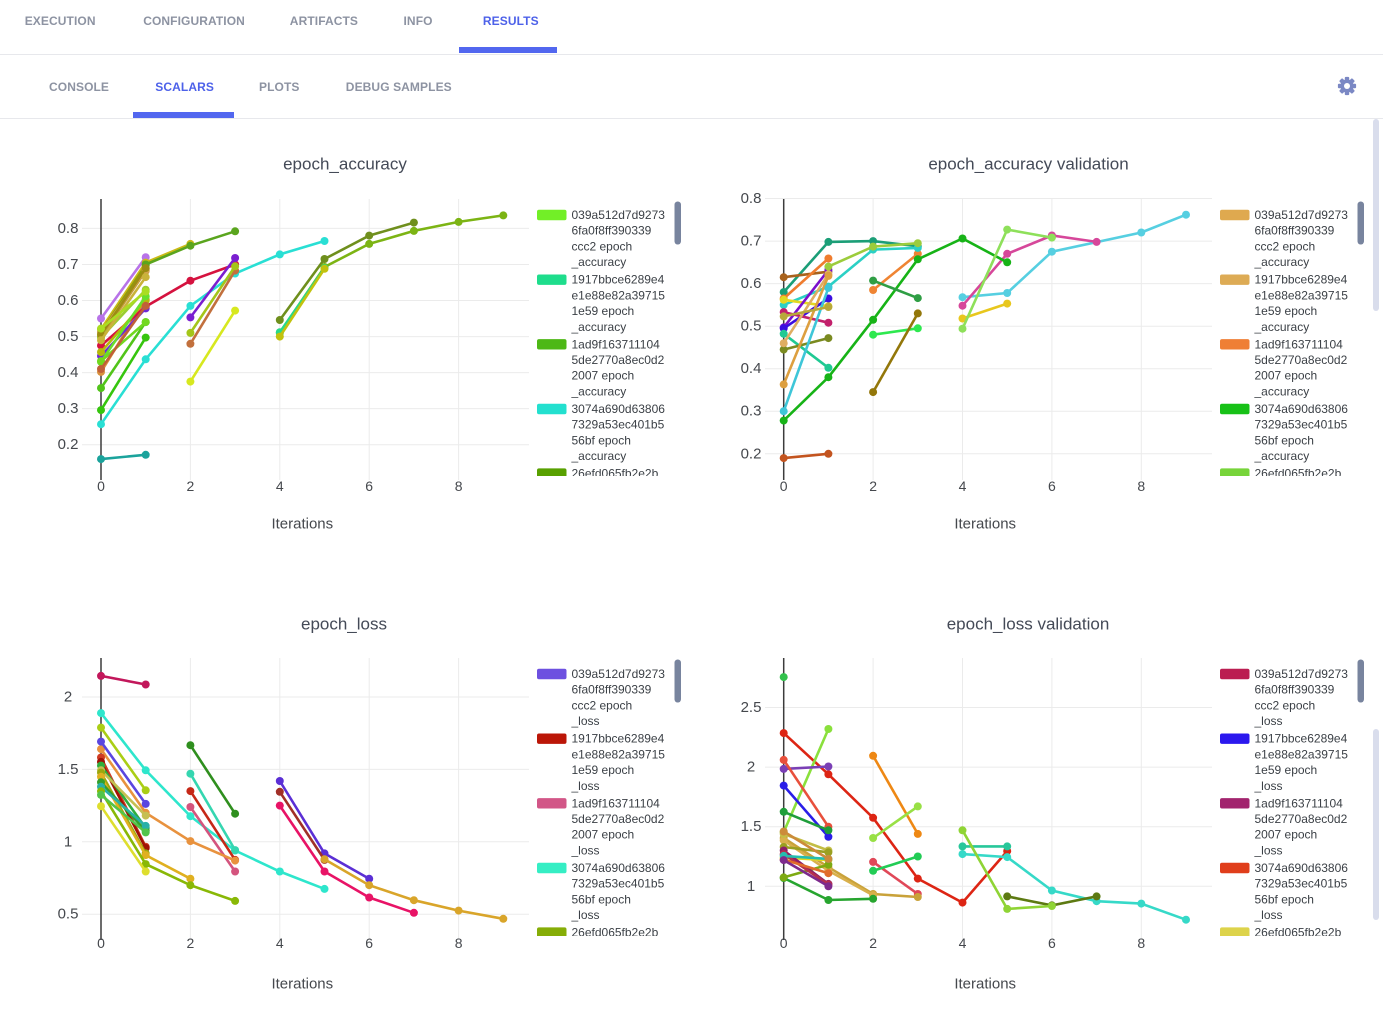  What do you see at coordinates (1286, 376) in the screenshot?
I see `svg-text: 2007 epoch` at bounding box center [1286, 376].